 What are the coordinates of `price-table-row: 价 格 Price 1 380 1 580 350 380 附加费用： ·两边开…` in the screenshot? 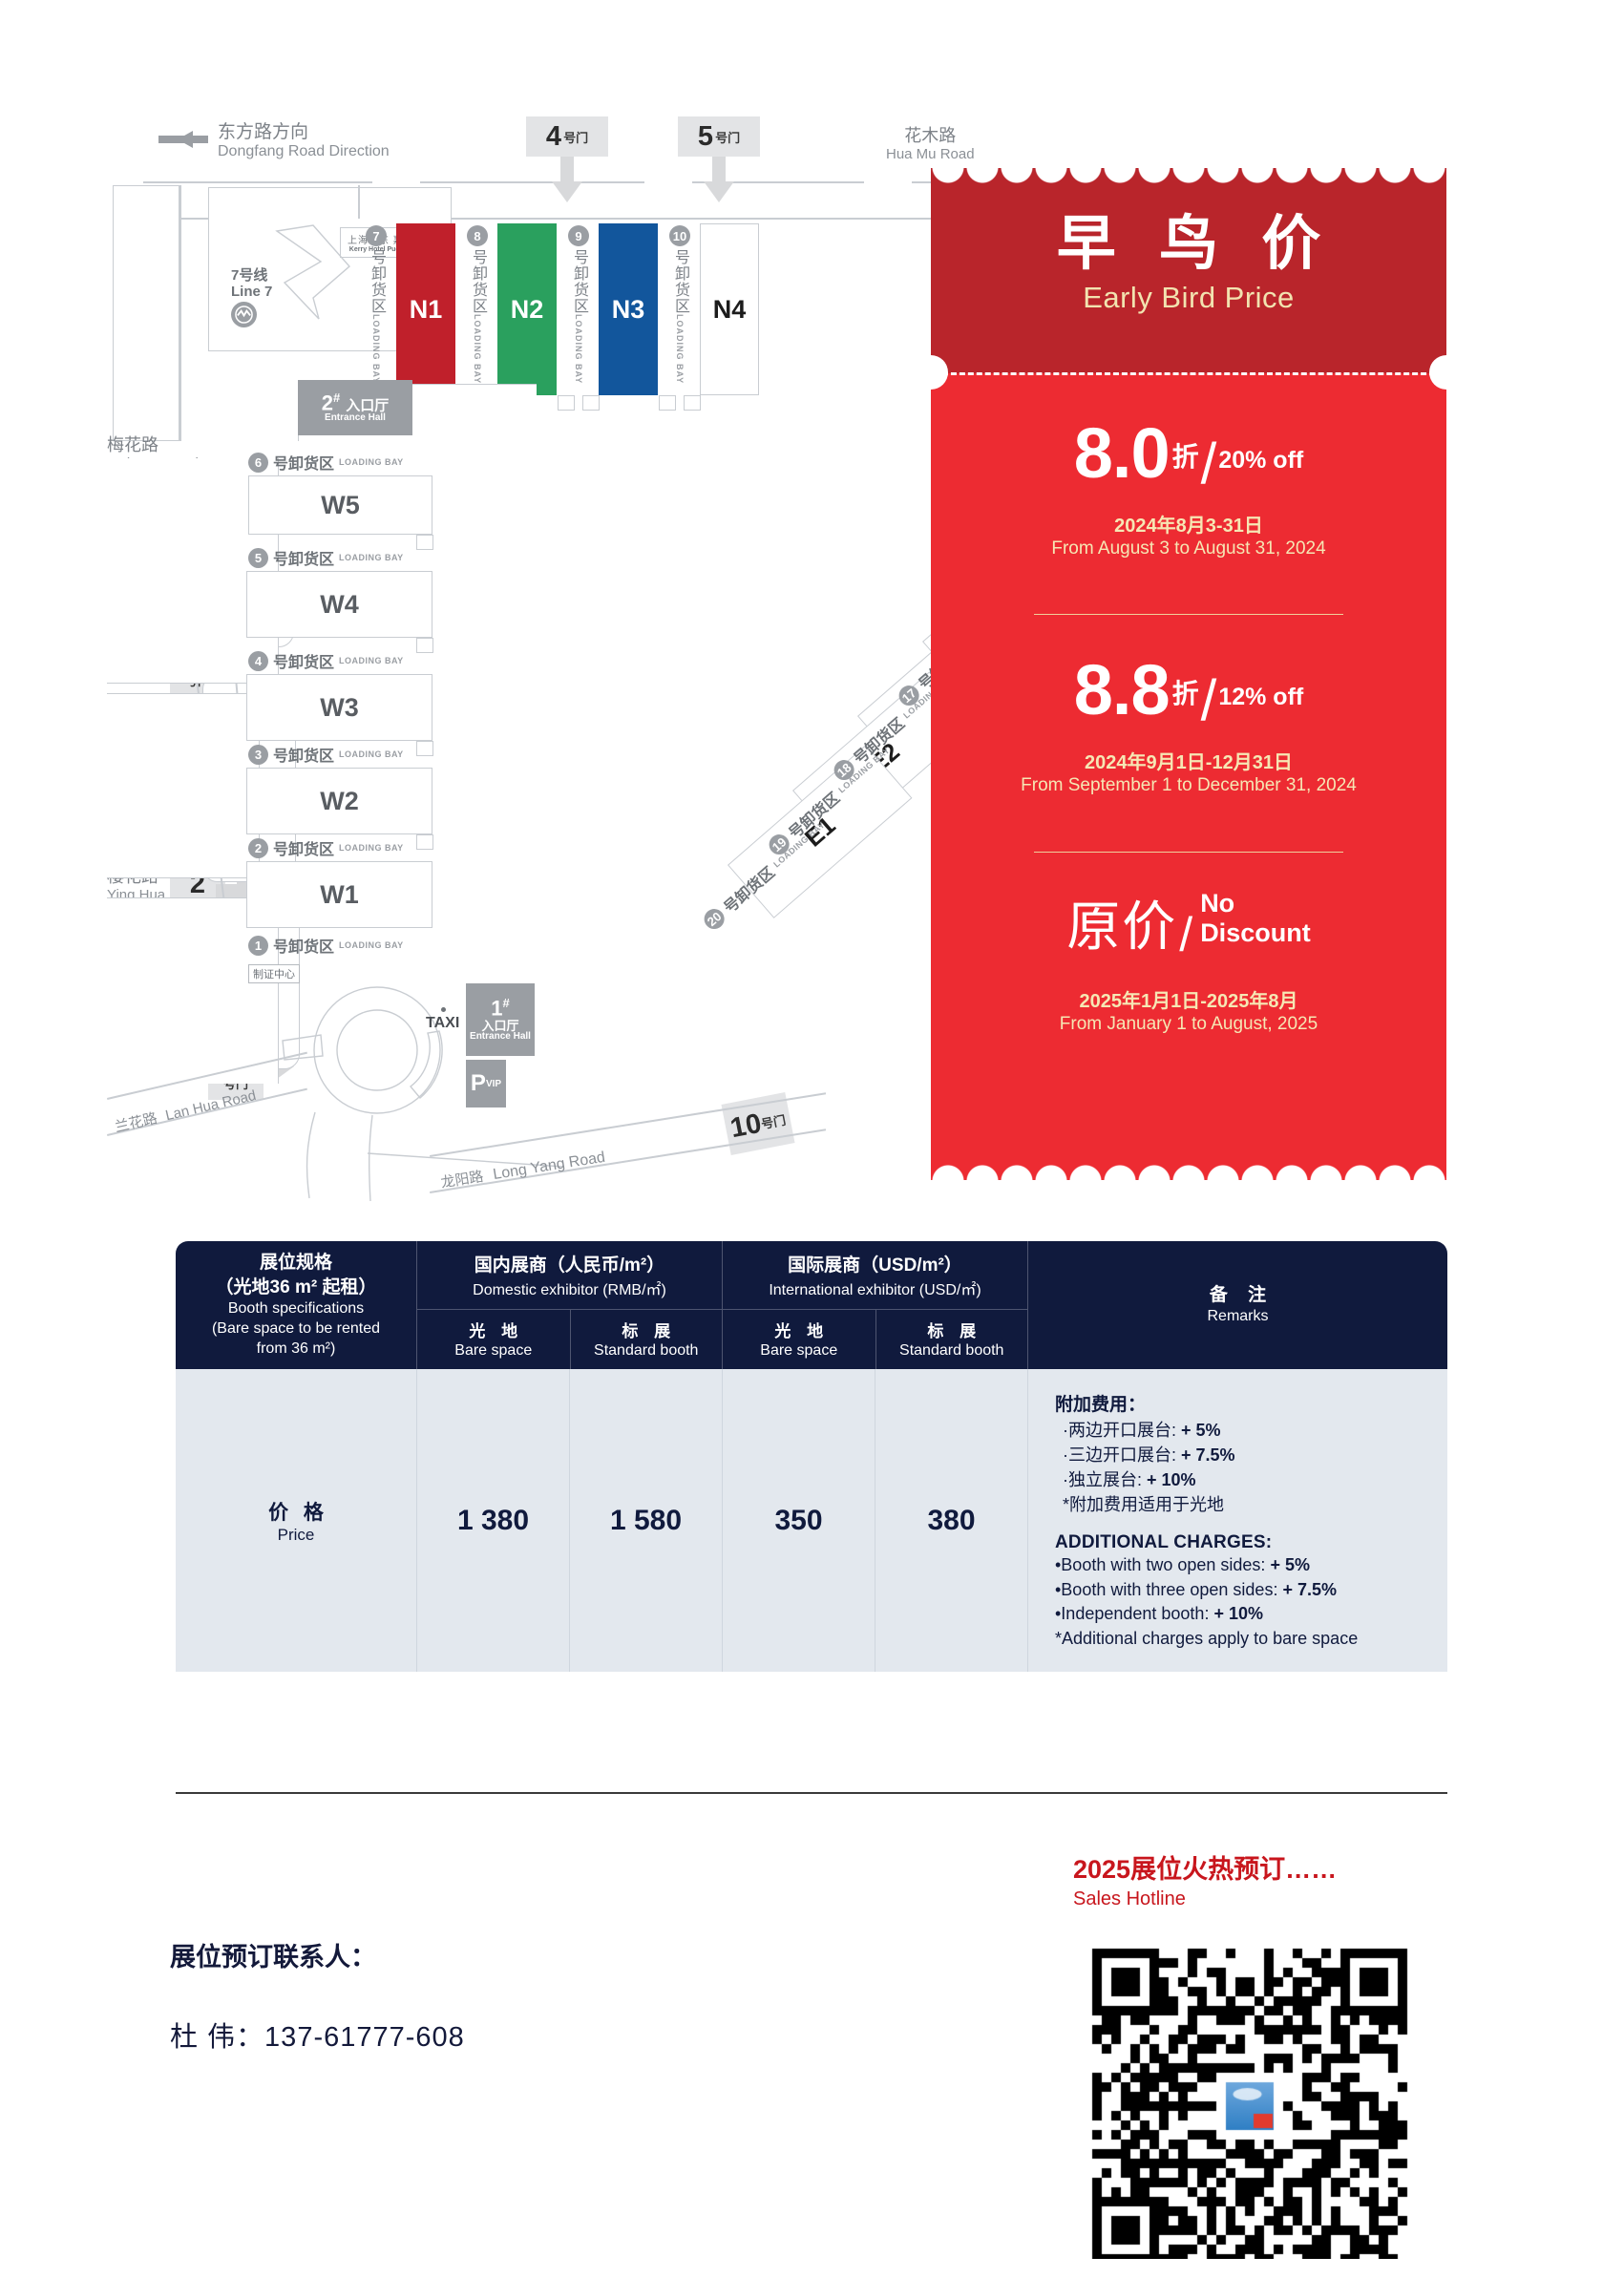 It's located at (811, 1520).